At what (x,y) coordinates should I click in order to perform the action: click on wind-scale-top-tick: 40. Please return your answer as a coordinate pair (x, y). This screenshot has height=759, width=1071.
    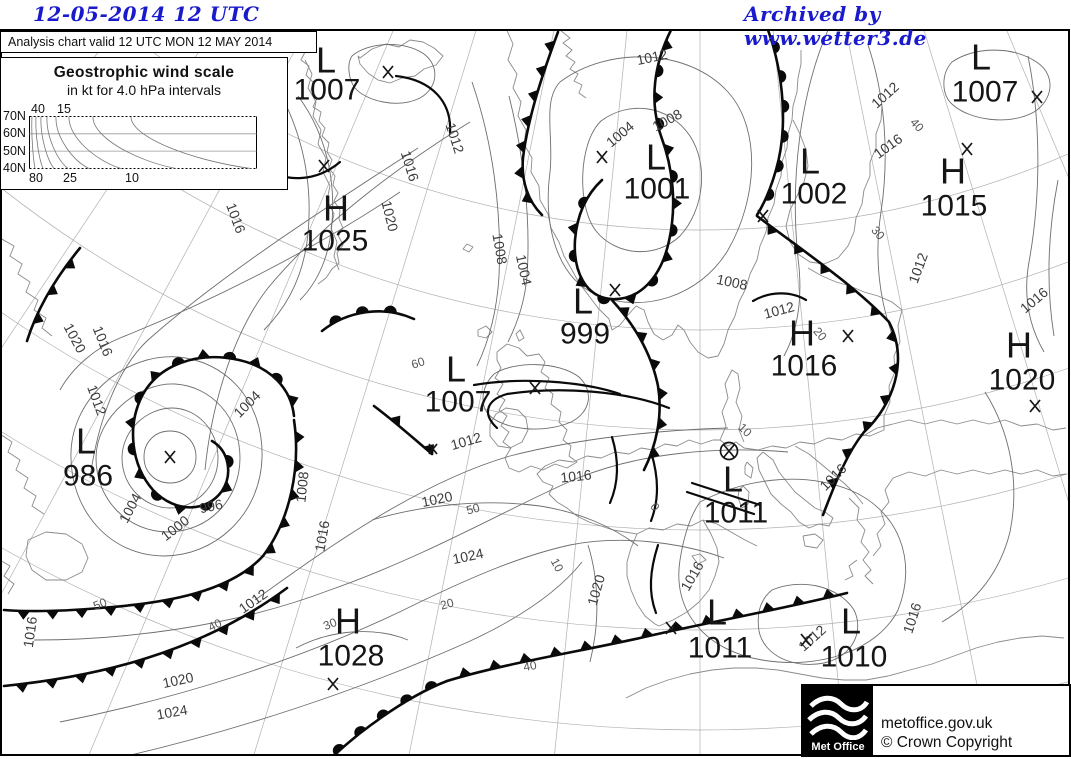
    Looking at the image, I should click on (38, 109).